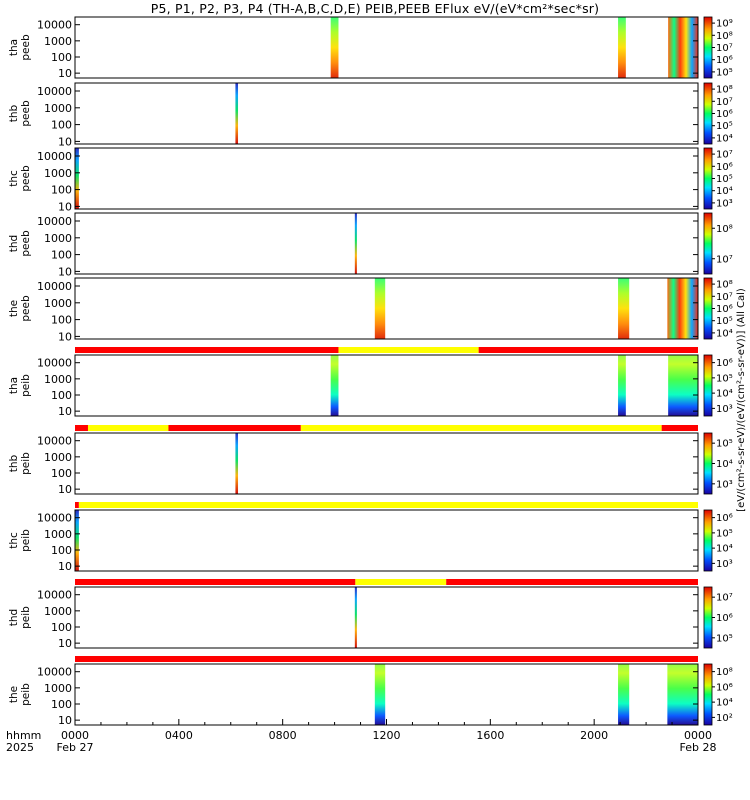 This screenshot has width=750, height=800. I want to click on colorbar-tick-label: 10², so click(724, 718).